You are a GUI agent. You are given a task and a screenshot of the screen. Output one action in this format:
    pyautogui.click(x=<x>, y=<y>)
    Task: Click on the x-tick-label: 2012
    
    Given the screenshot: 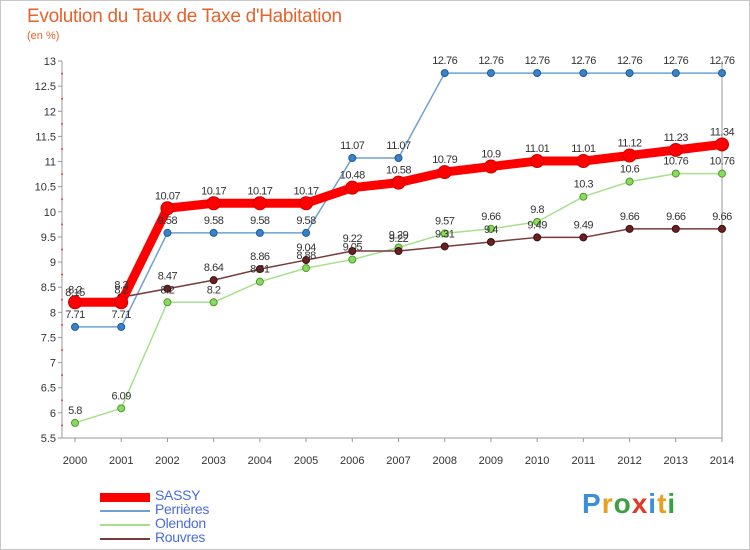 What is the action you would take?
    pyautogui.click(x=629, y=461)
    